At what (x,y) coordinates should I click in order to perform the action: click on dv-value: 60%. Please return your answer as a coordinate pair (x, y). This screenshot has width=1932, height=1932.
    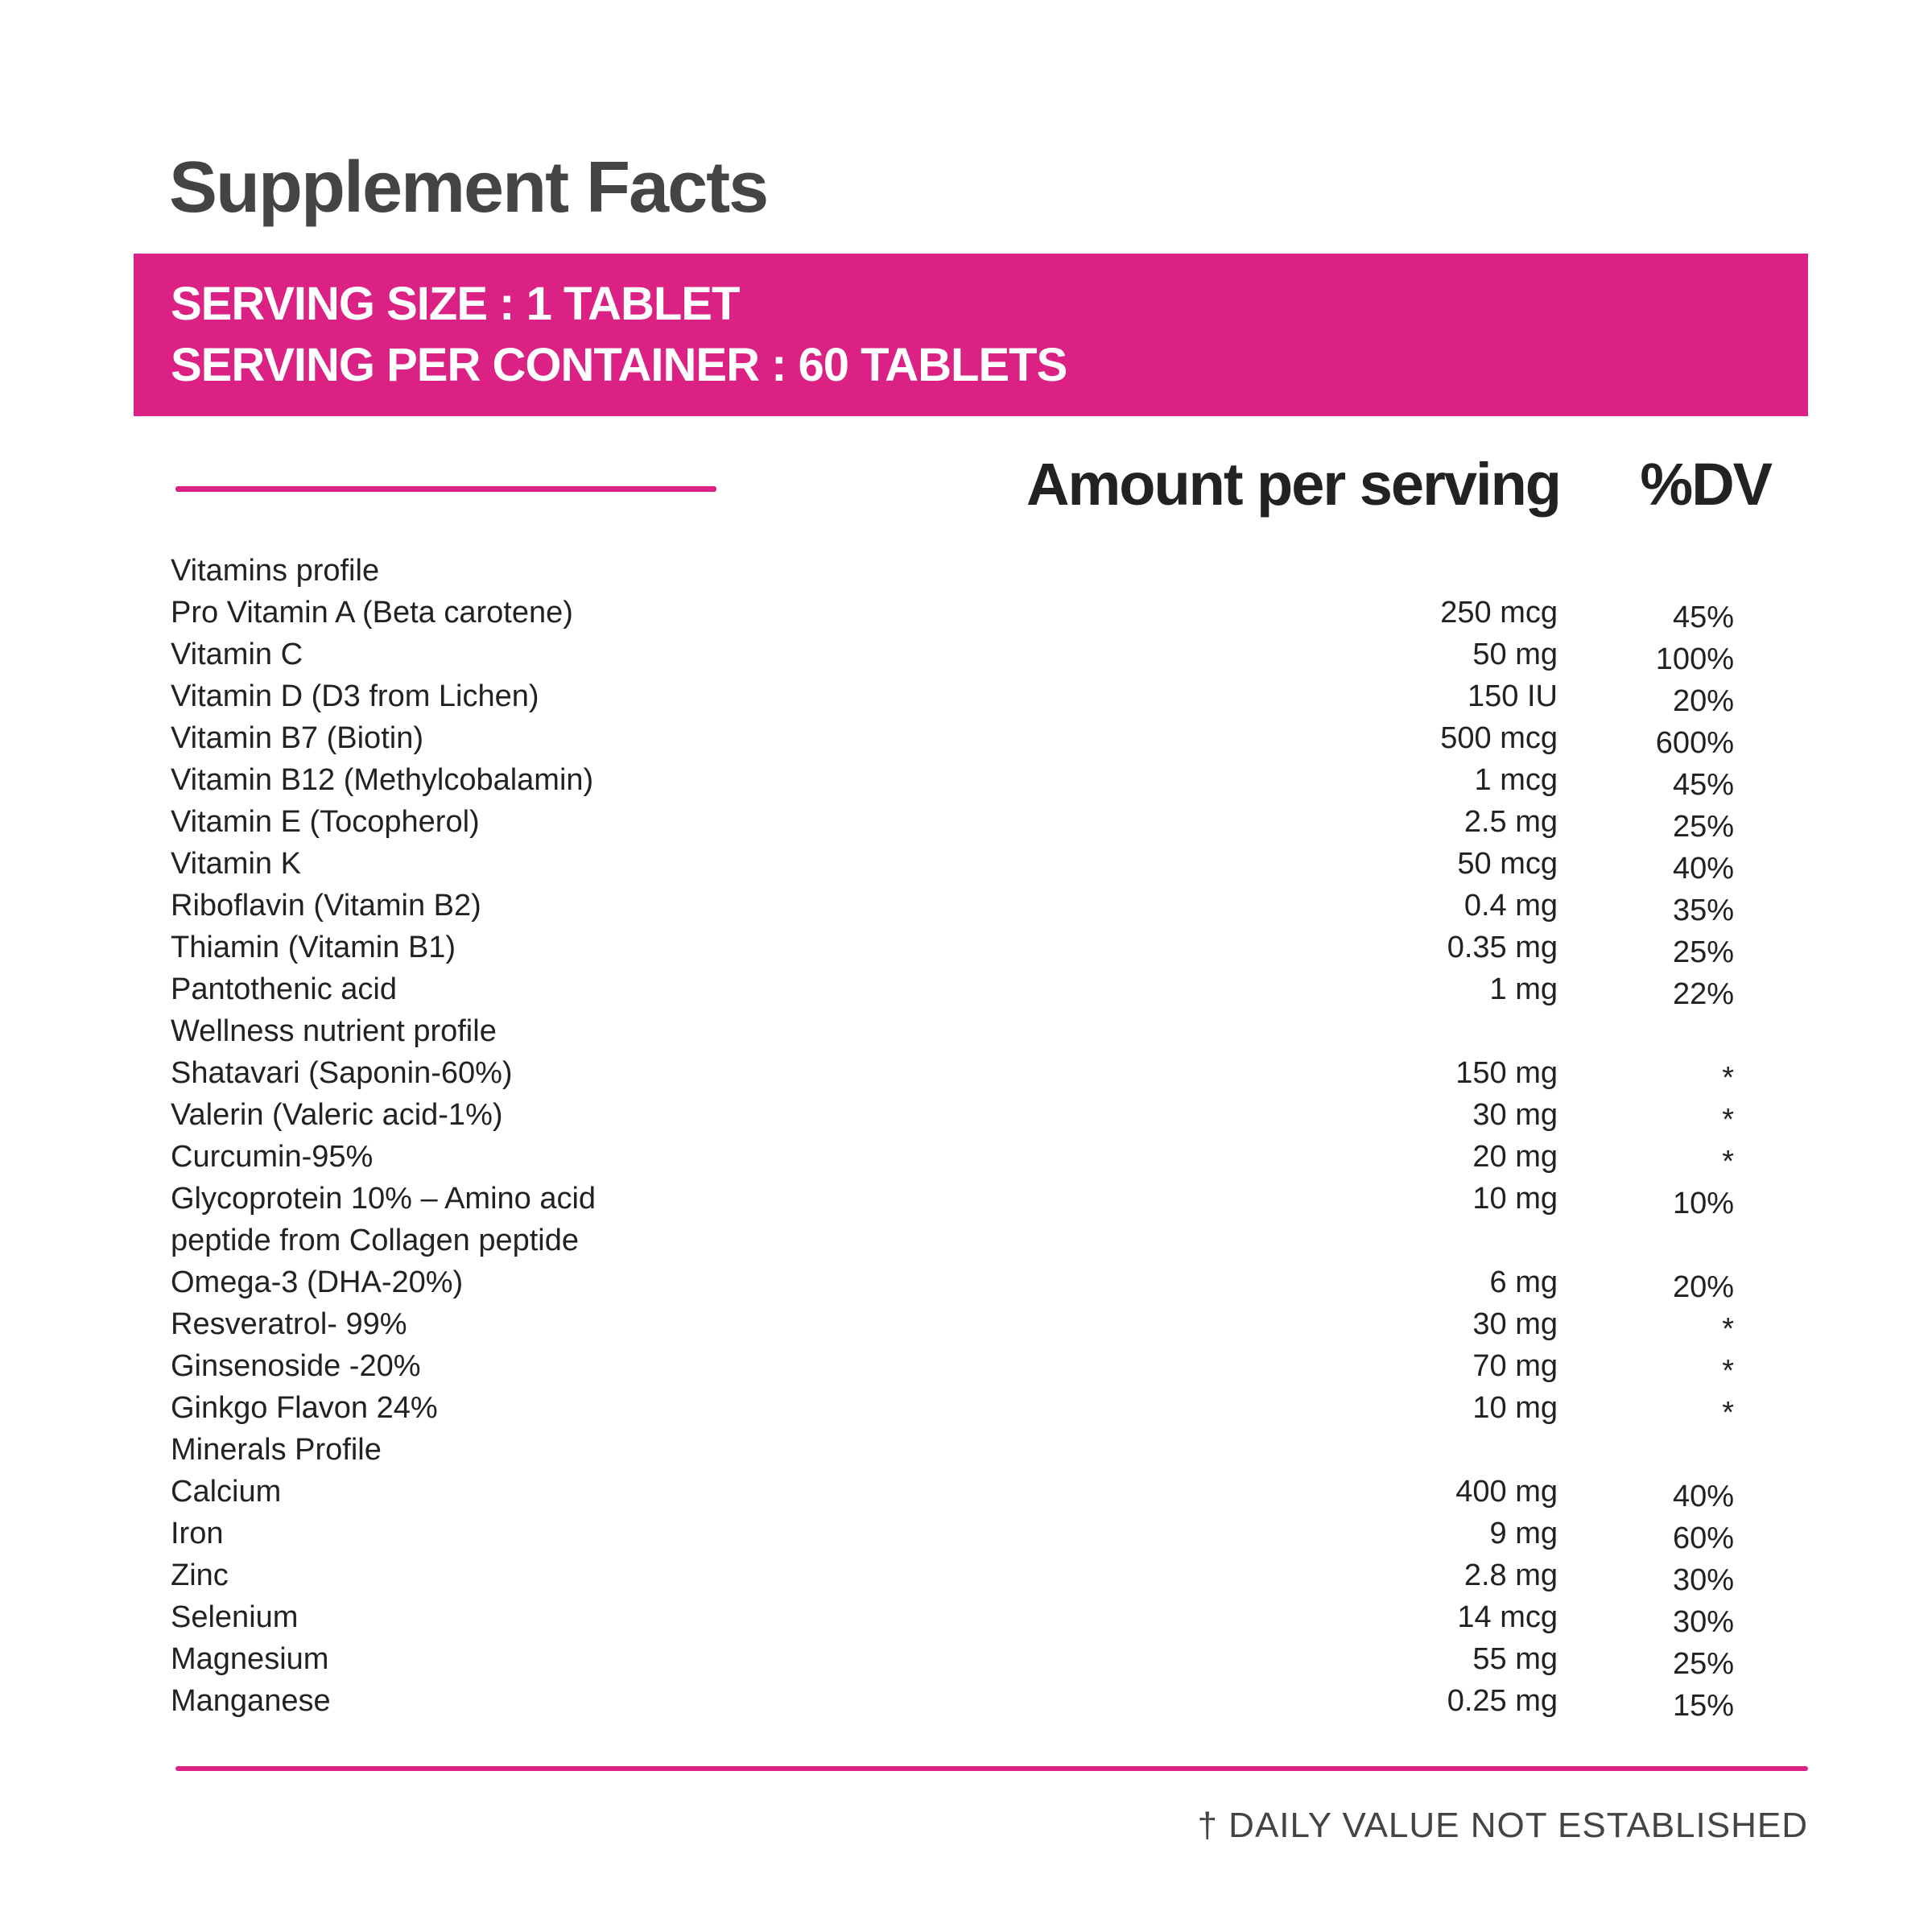
    Looking at the image, I should click on (1703, 1538).